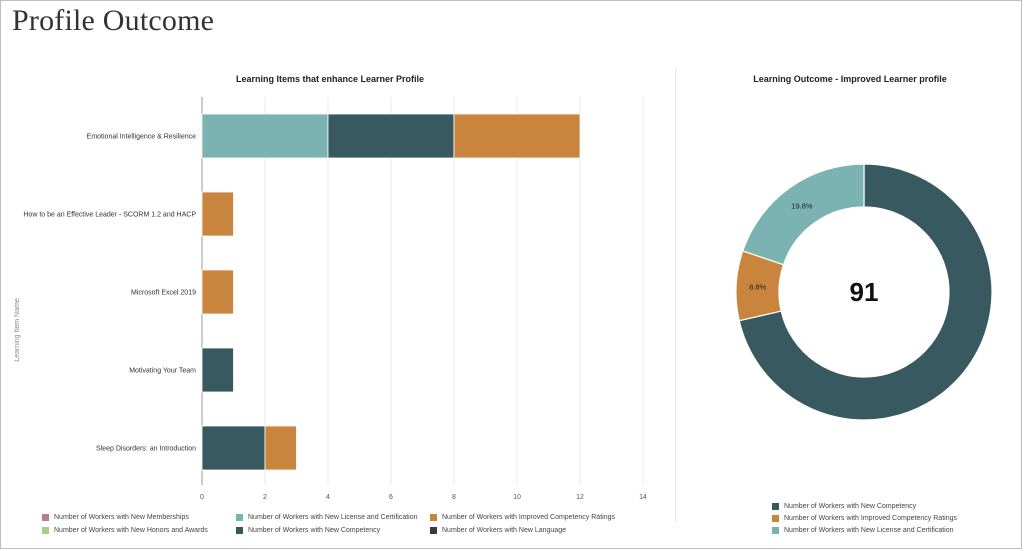 This screenshot has height=551, width=1024. Describe the element at coordinates (517, 497) in the screenshot. I see `x-tick-label: 10` at that location.